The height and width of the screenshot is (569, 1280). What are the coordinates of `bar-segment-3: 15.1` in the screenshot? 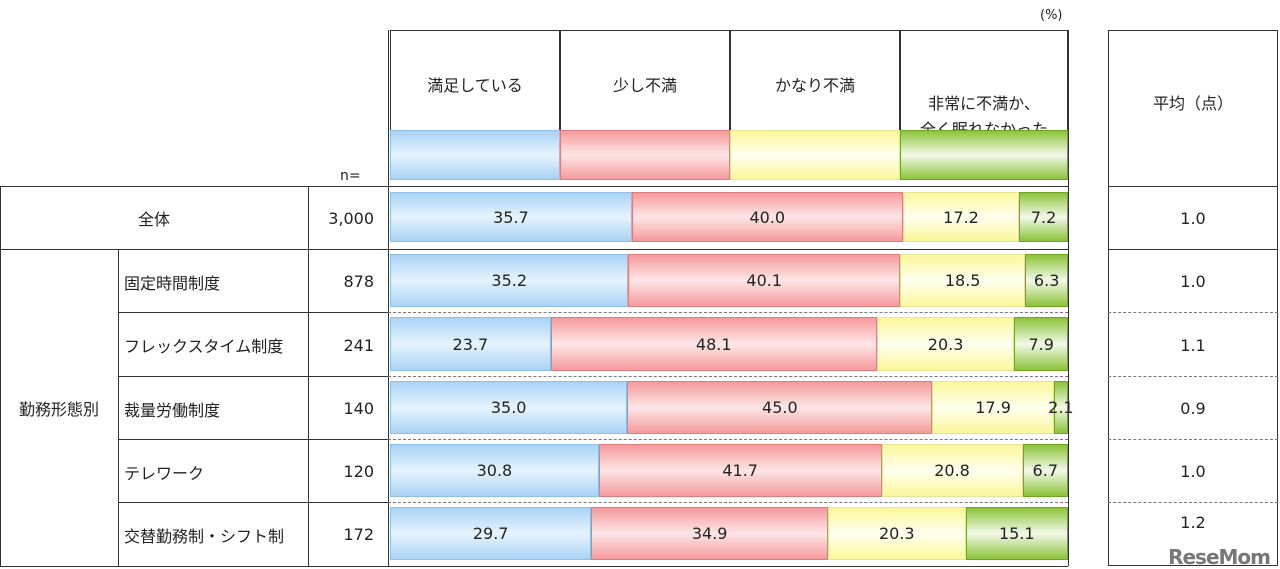 It's located at (1016, 533).